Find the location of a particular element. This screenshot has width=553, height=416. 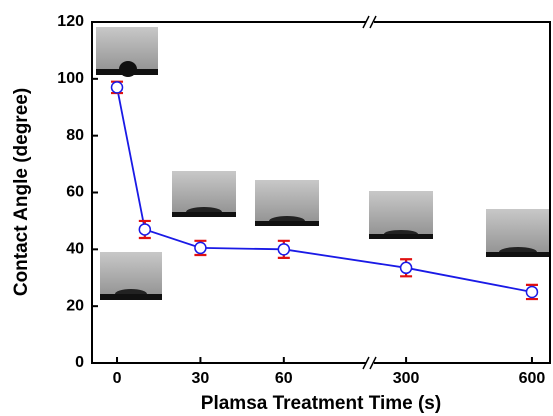

x-tick-label: 30 is located at coordinates (201, 378).